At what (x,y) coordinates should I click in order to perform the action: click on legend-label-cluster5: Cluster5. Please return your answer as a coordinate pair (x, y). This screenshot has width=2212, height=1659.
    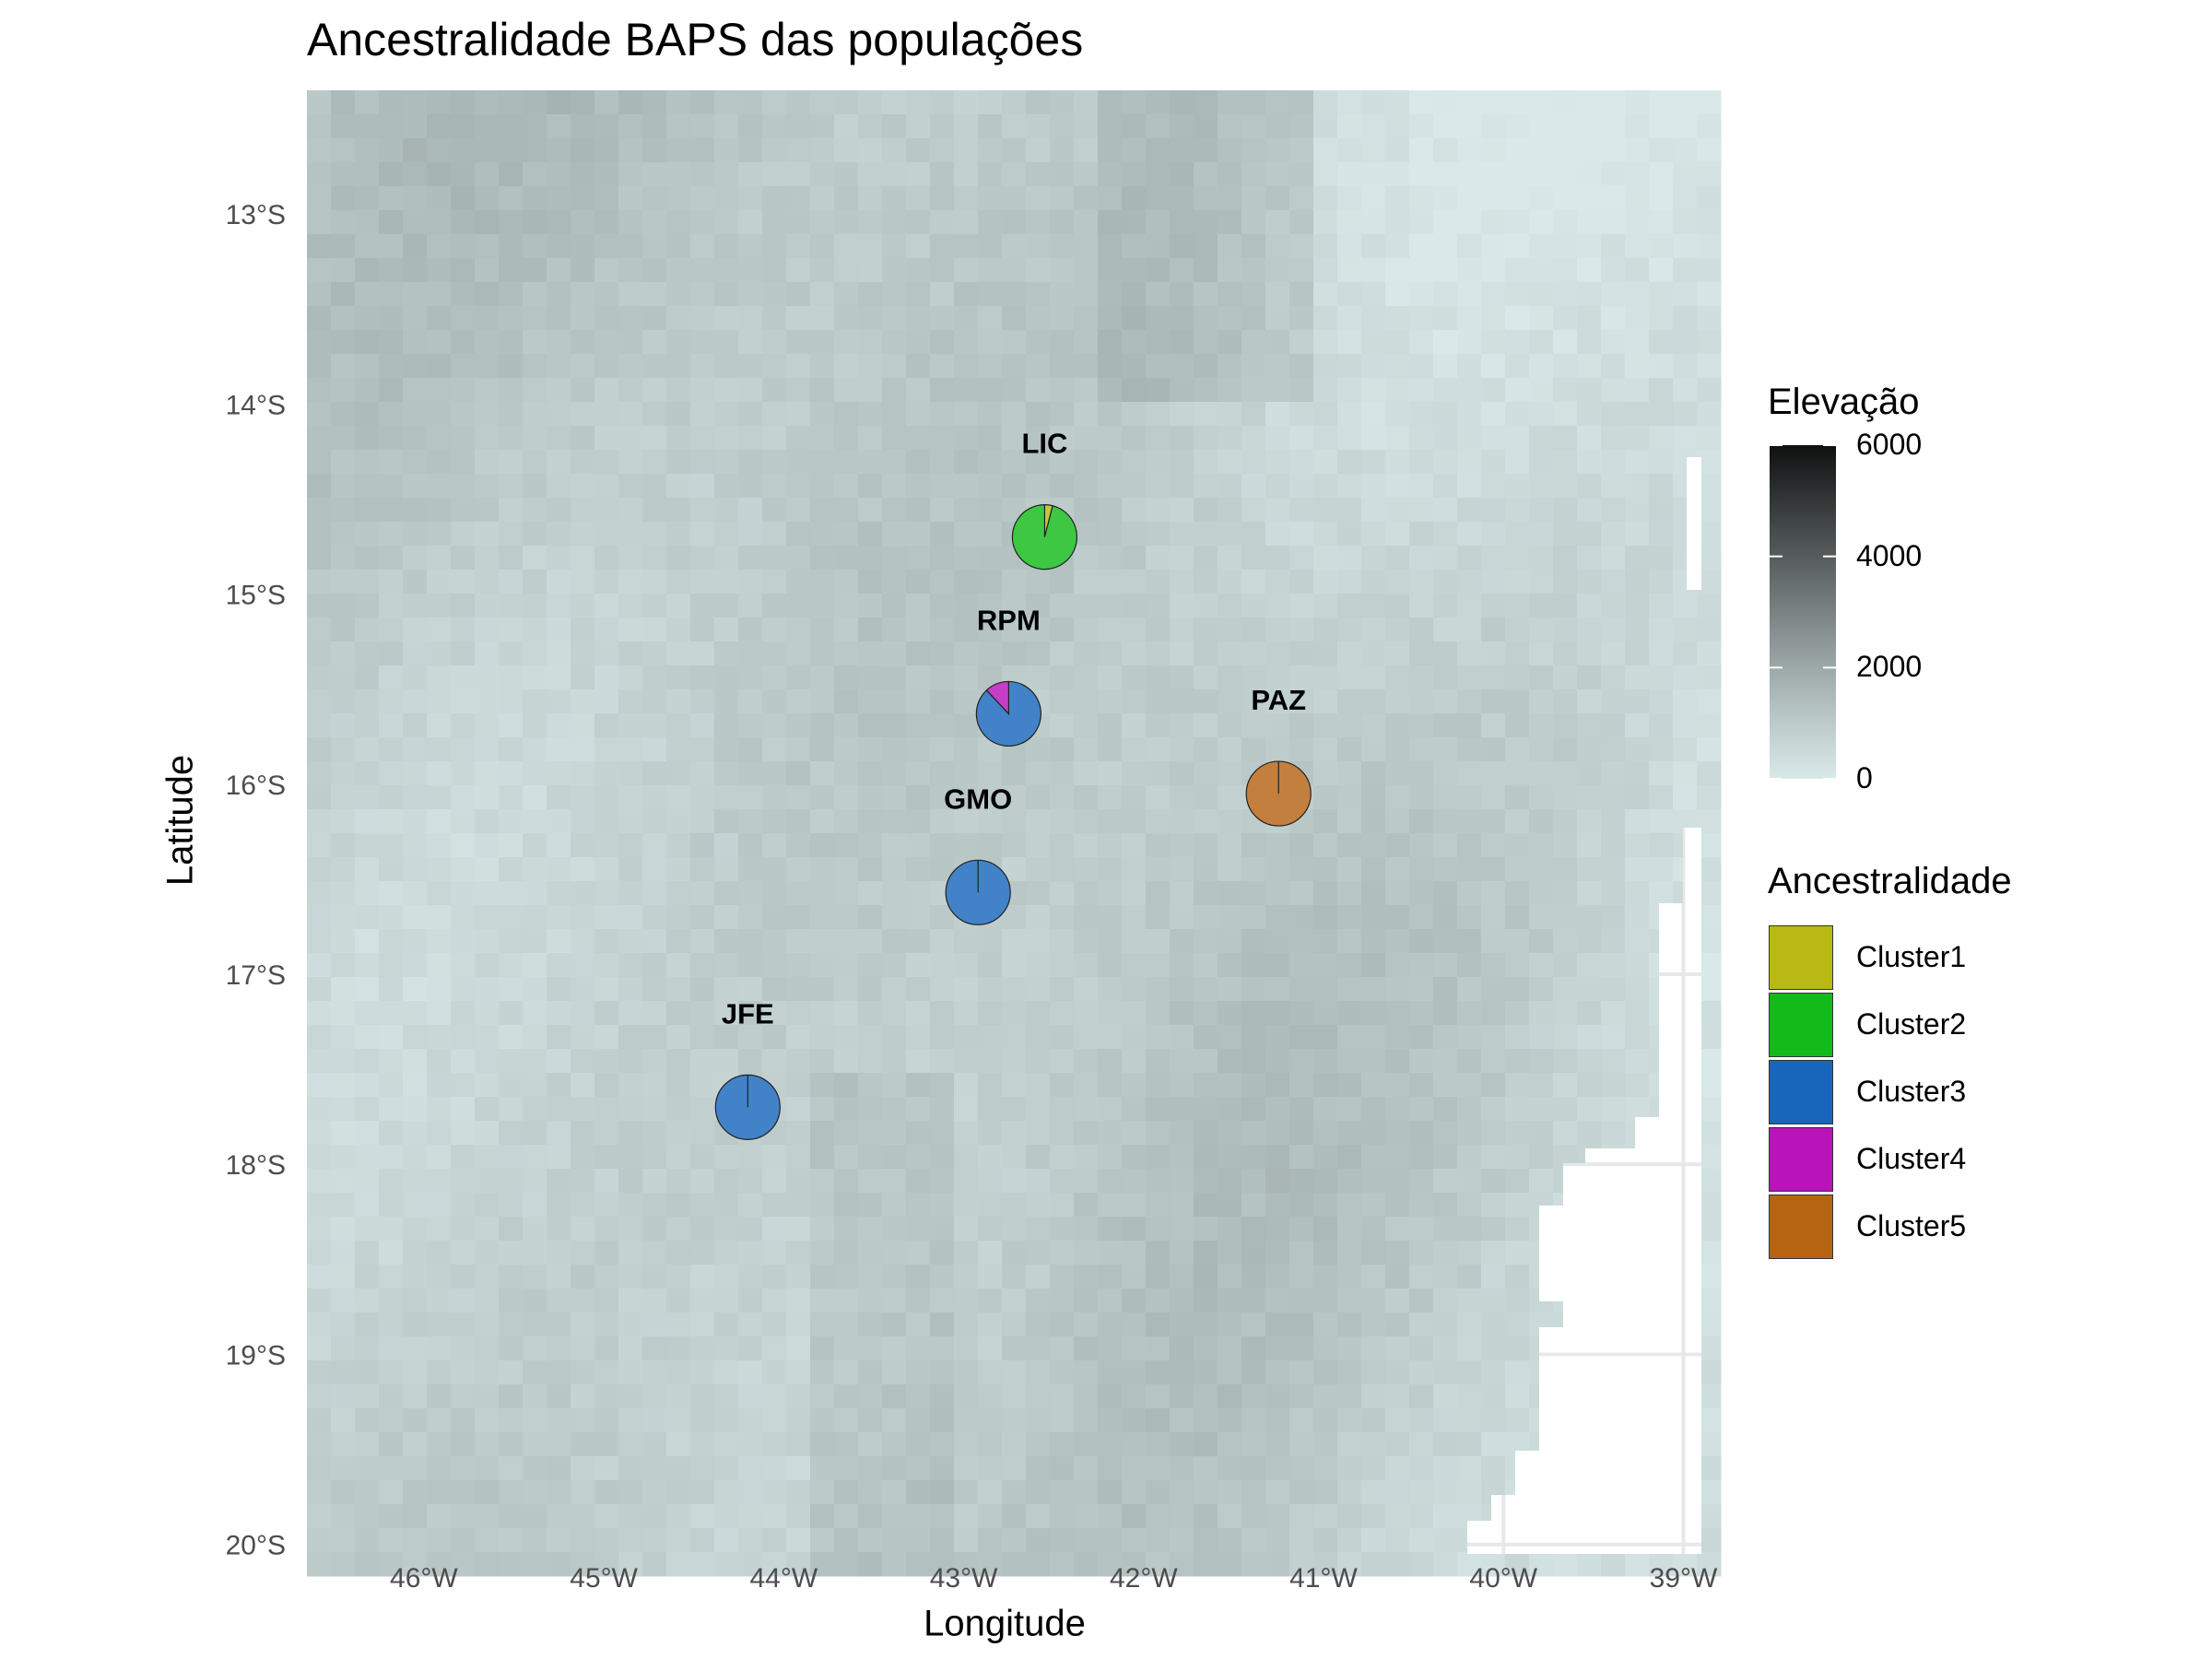
    Looking at the image, I should click on (1911, 1225).